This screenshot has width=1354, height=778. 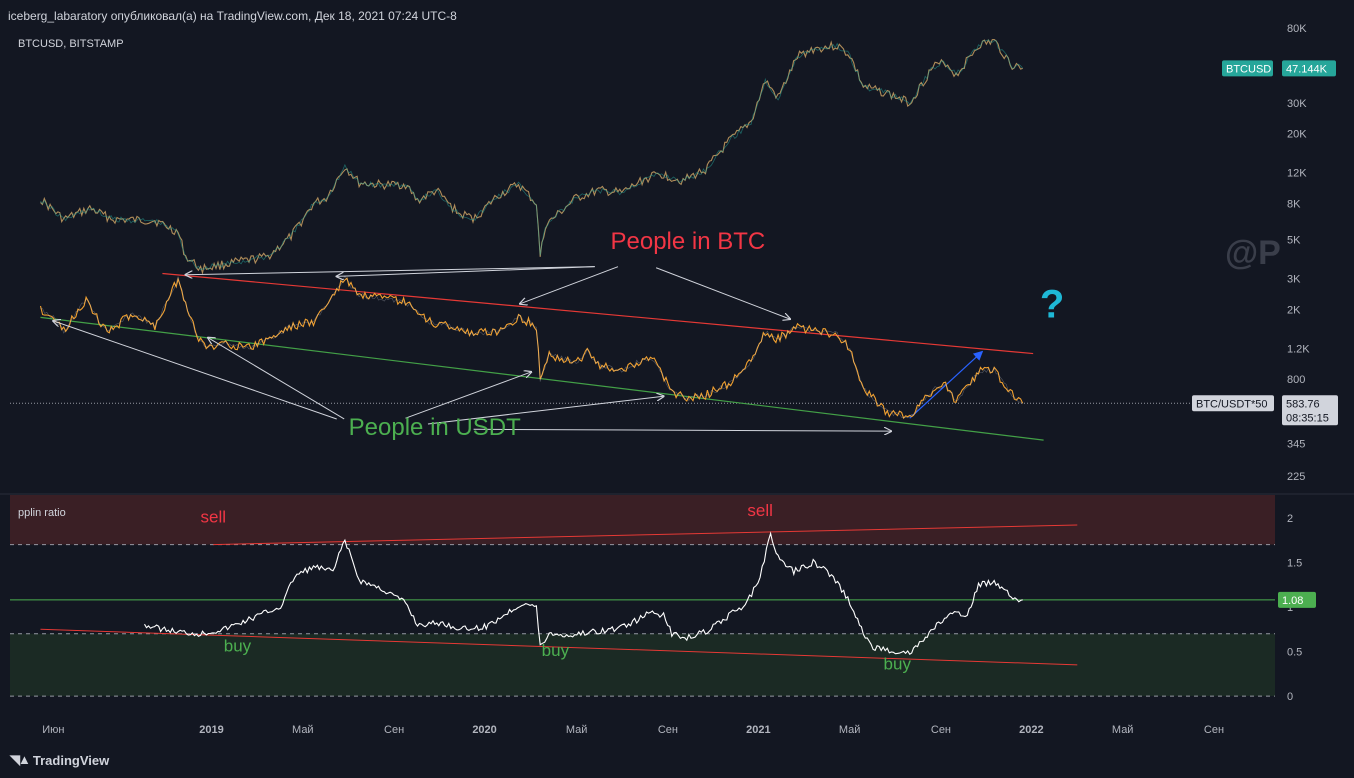 What do you see at coordinates (1296, 477) in the screenshot?
I see `price-tick: 225` at bounding box center [1296, 477].